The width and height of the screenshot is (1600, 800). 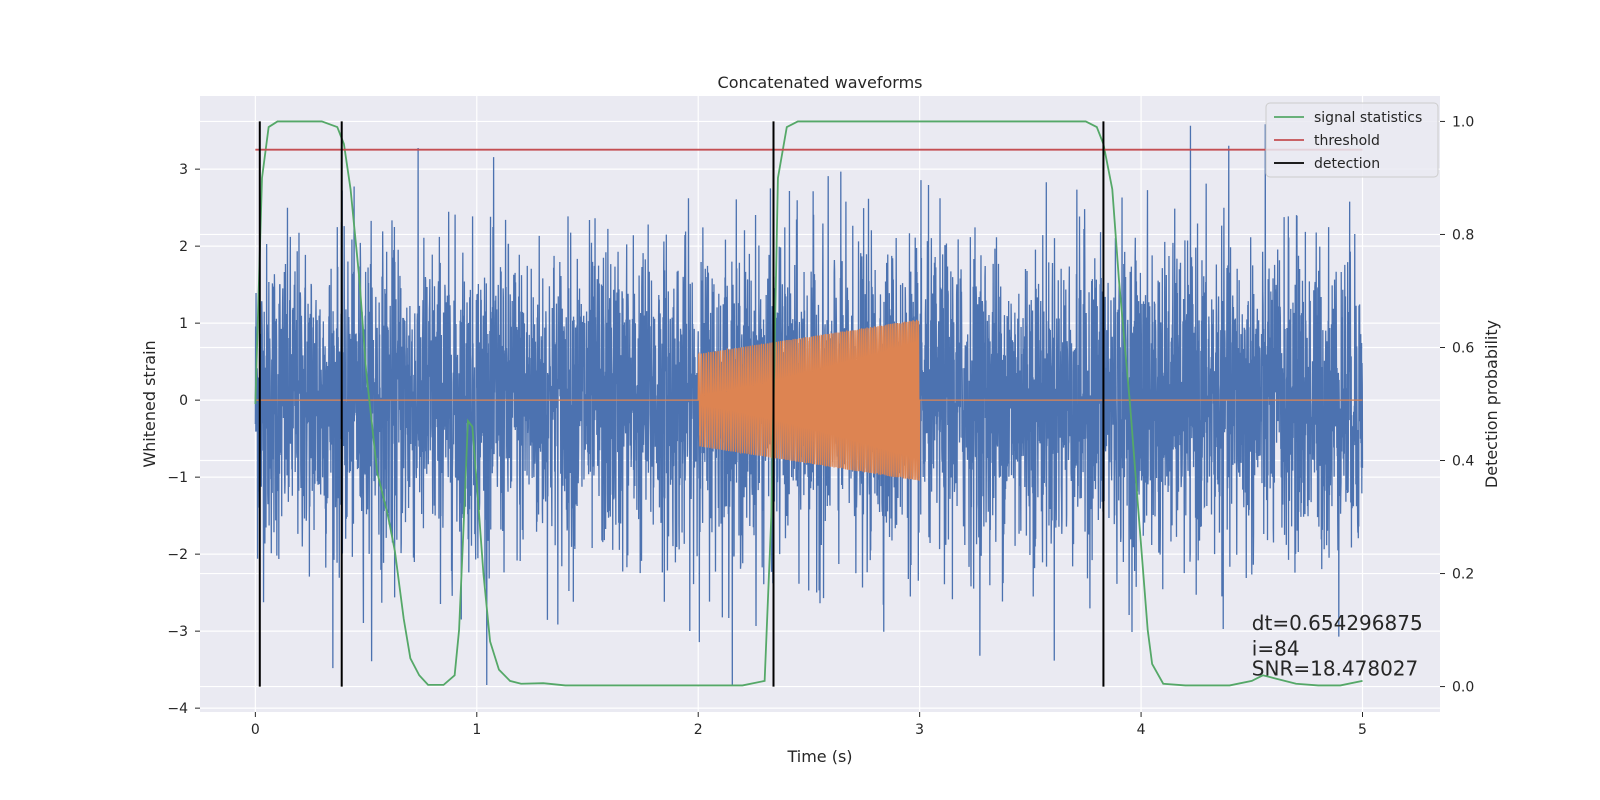 What do you see at coordinates (177, 555) in the screenshot?
I see `y-tick-label: −2` at bounding box center [177, 555].